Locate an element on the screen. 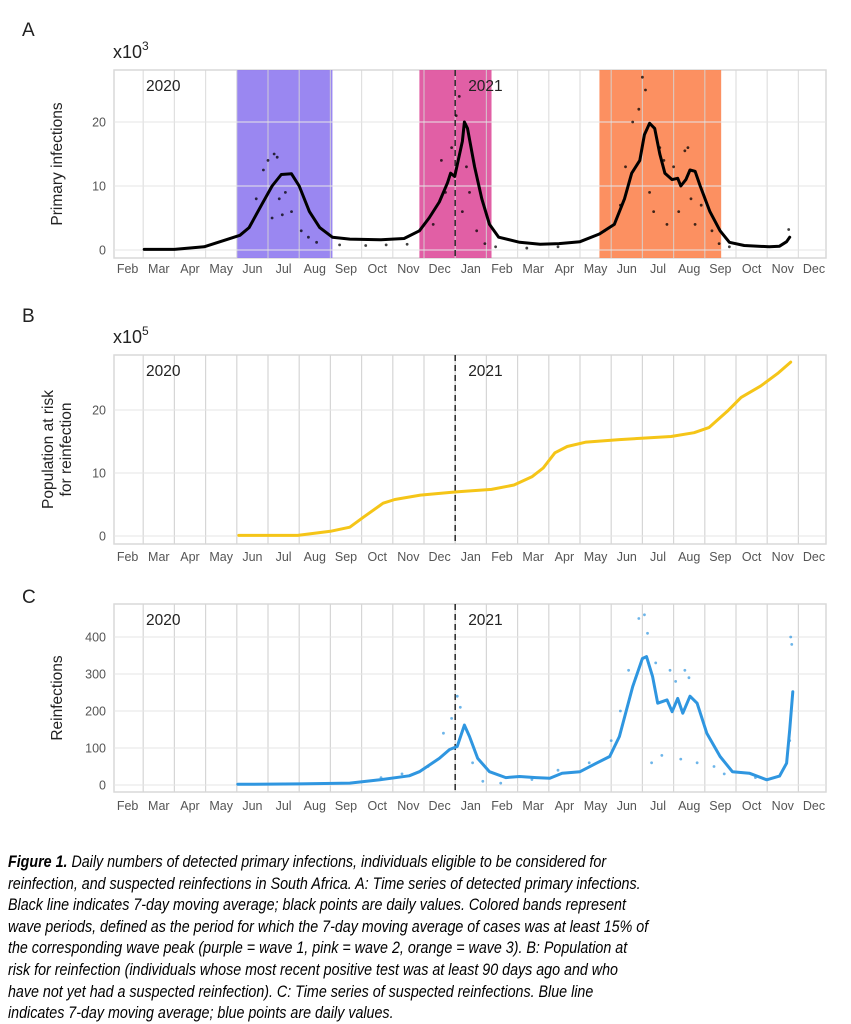  axis-multiplier: x103 is located at coordinates (131, 50).